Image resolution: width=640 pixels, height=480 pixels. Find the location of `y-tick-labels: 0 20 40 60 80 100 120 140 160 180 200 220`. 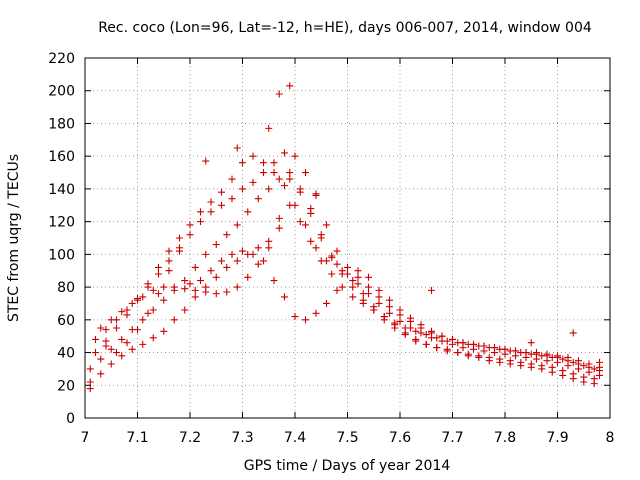

y-tick-labels: 0 20 40 60 80 100 120 140 160 180 200 220 is located at coordinates (61, 239).